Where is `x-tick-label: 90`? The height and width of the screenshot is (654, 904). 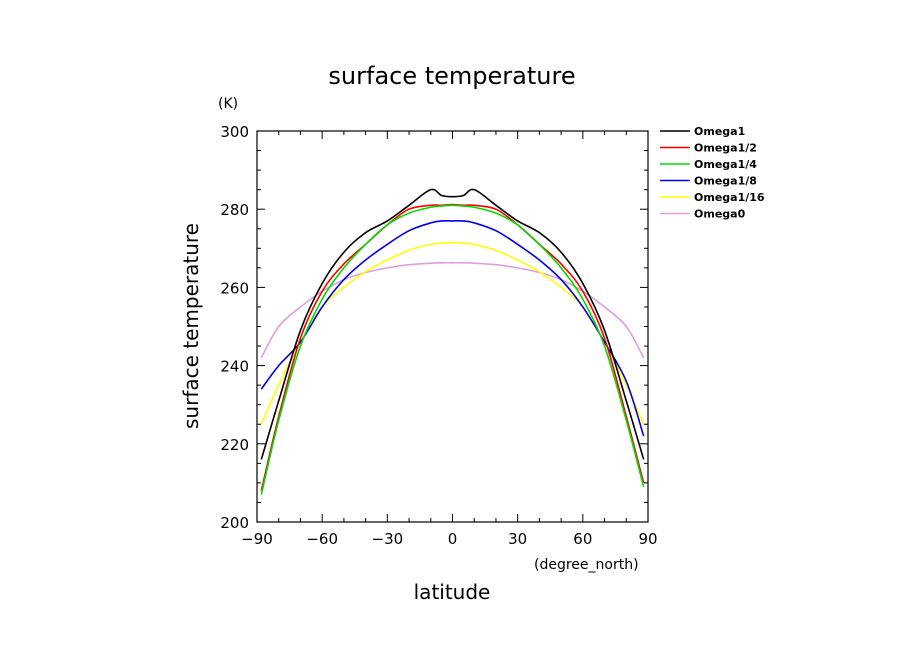 x-tick-label: 90 is located at coordinates (647, 539).